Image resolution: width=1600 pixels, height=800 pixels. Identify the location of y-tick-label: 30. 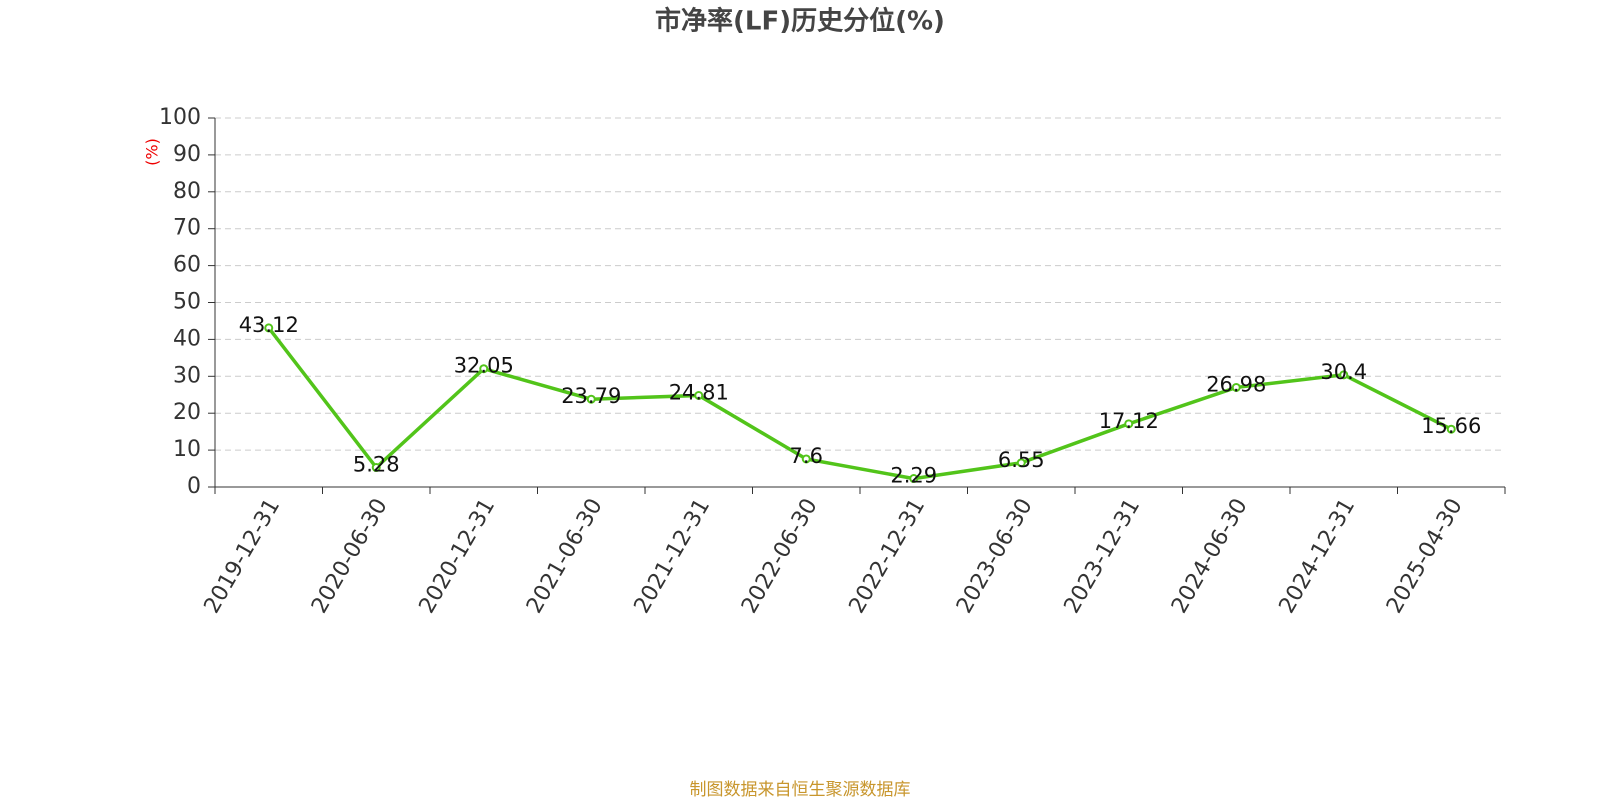
(187, 375).